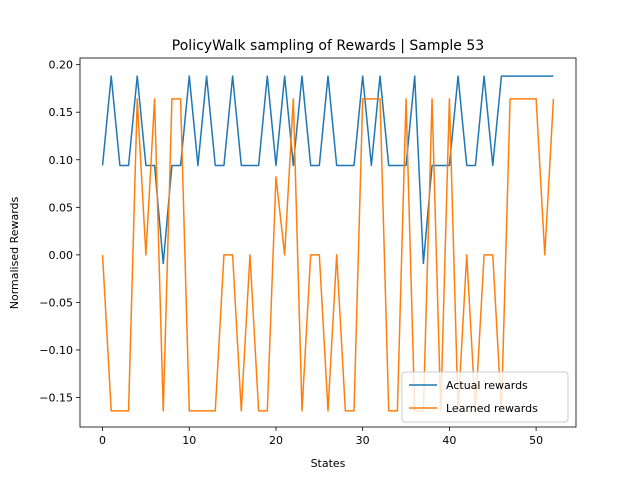 This screenshot has height=480, width=640. Describe the element at coordinates (56, 302) in the screenshot. I see `y-tick-label: −0.05` at that location.